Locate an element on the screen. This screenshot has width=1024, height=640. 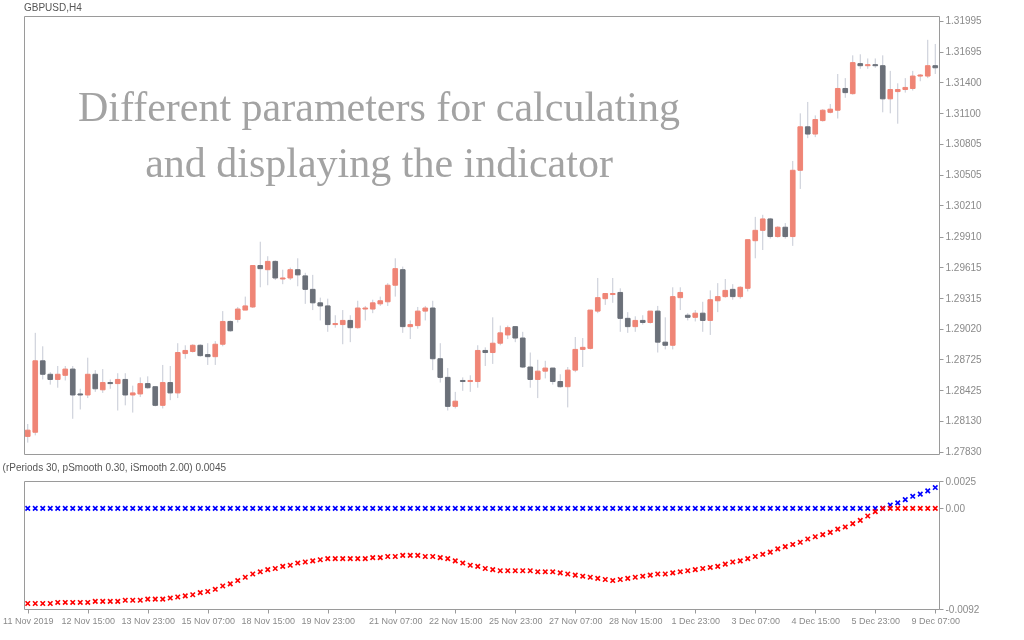
x-tick-label: 27 Nov 07:00 is located at coordinates (575, 620).